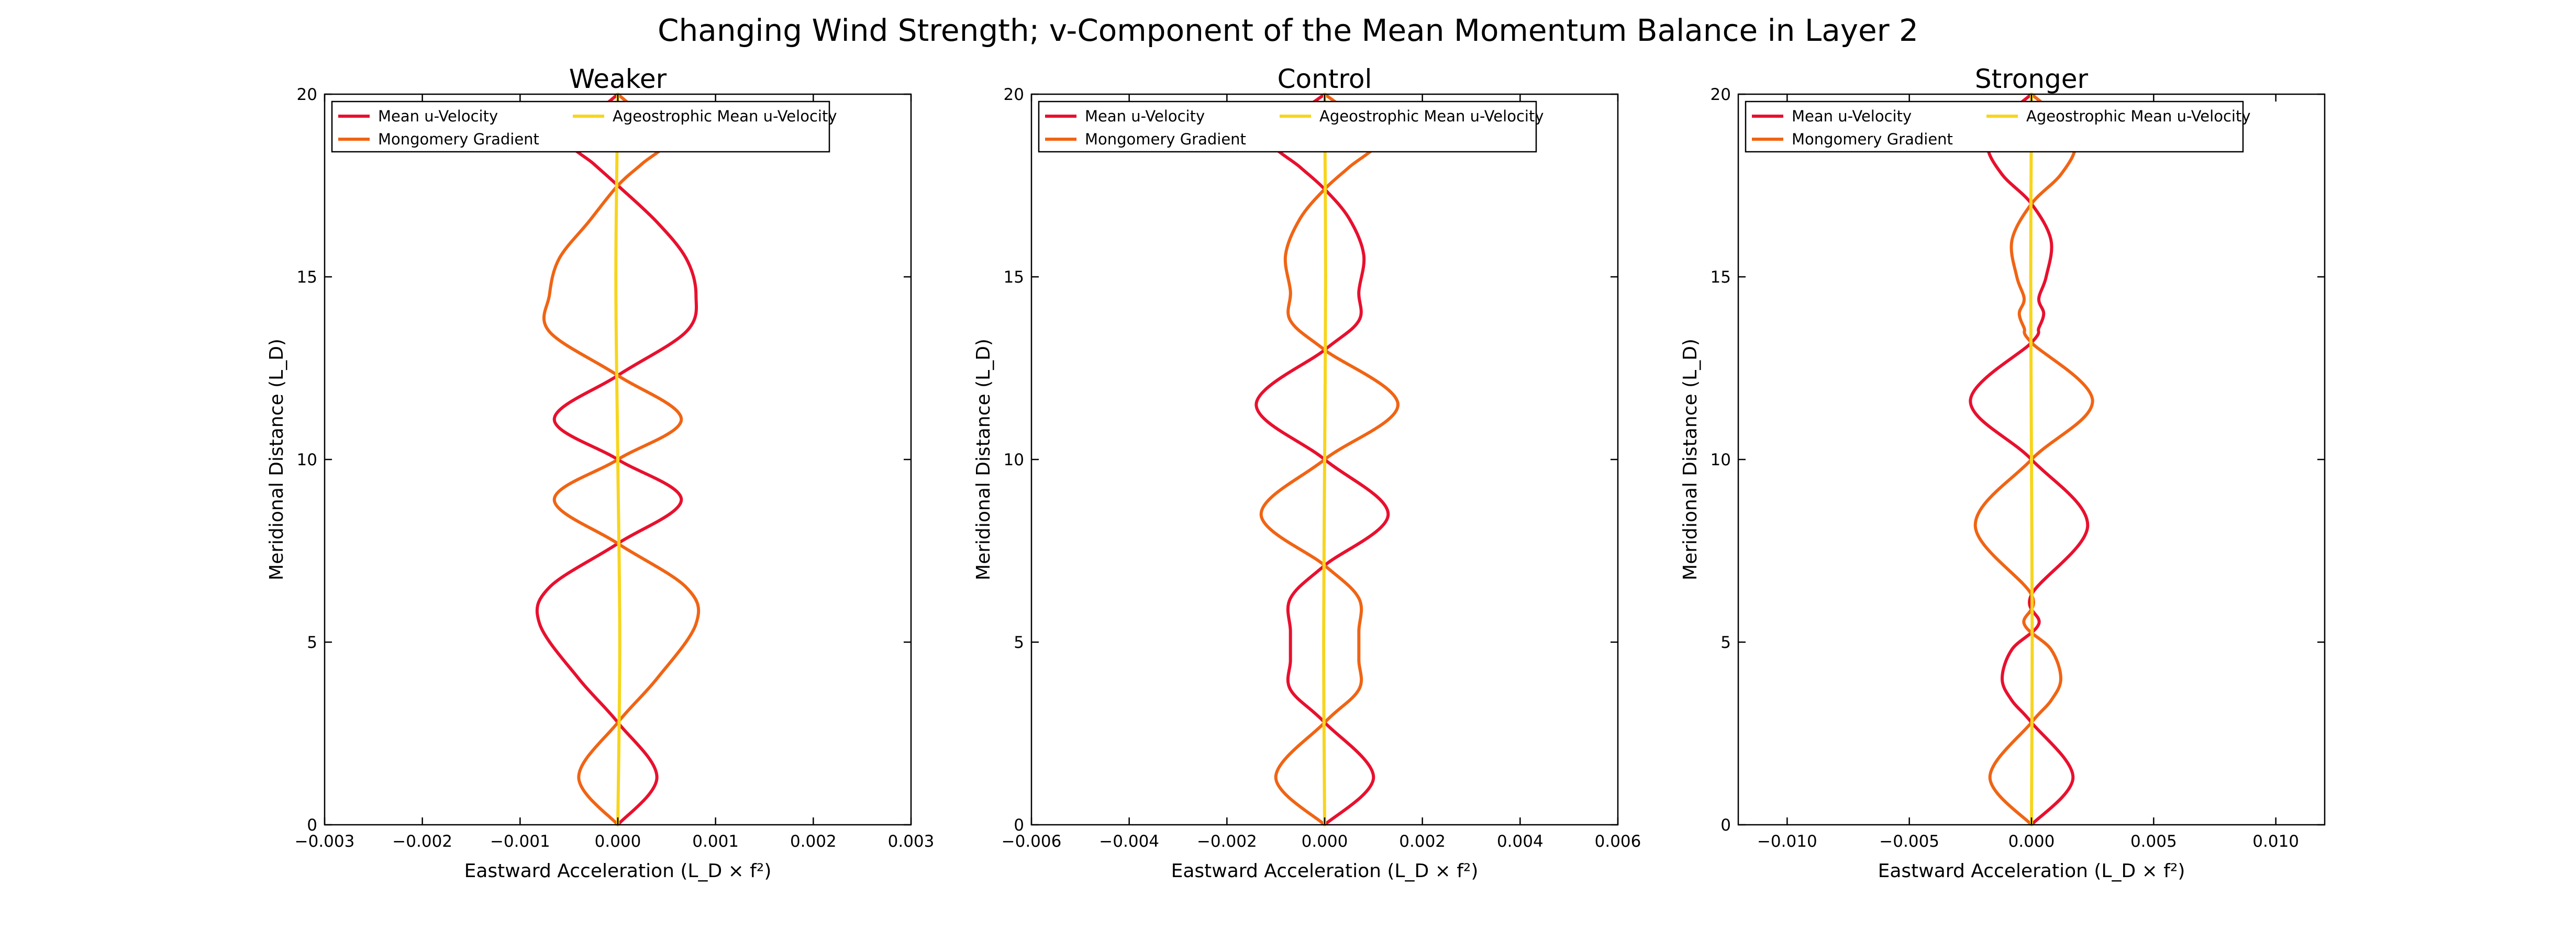 This screenshot has width=2576, height=942. I want to click on panel-title: Control, so click(1325, 79).